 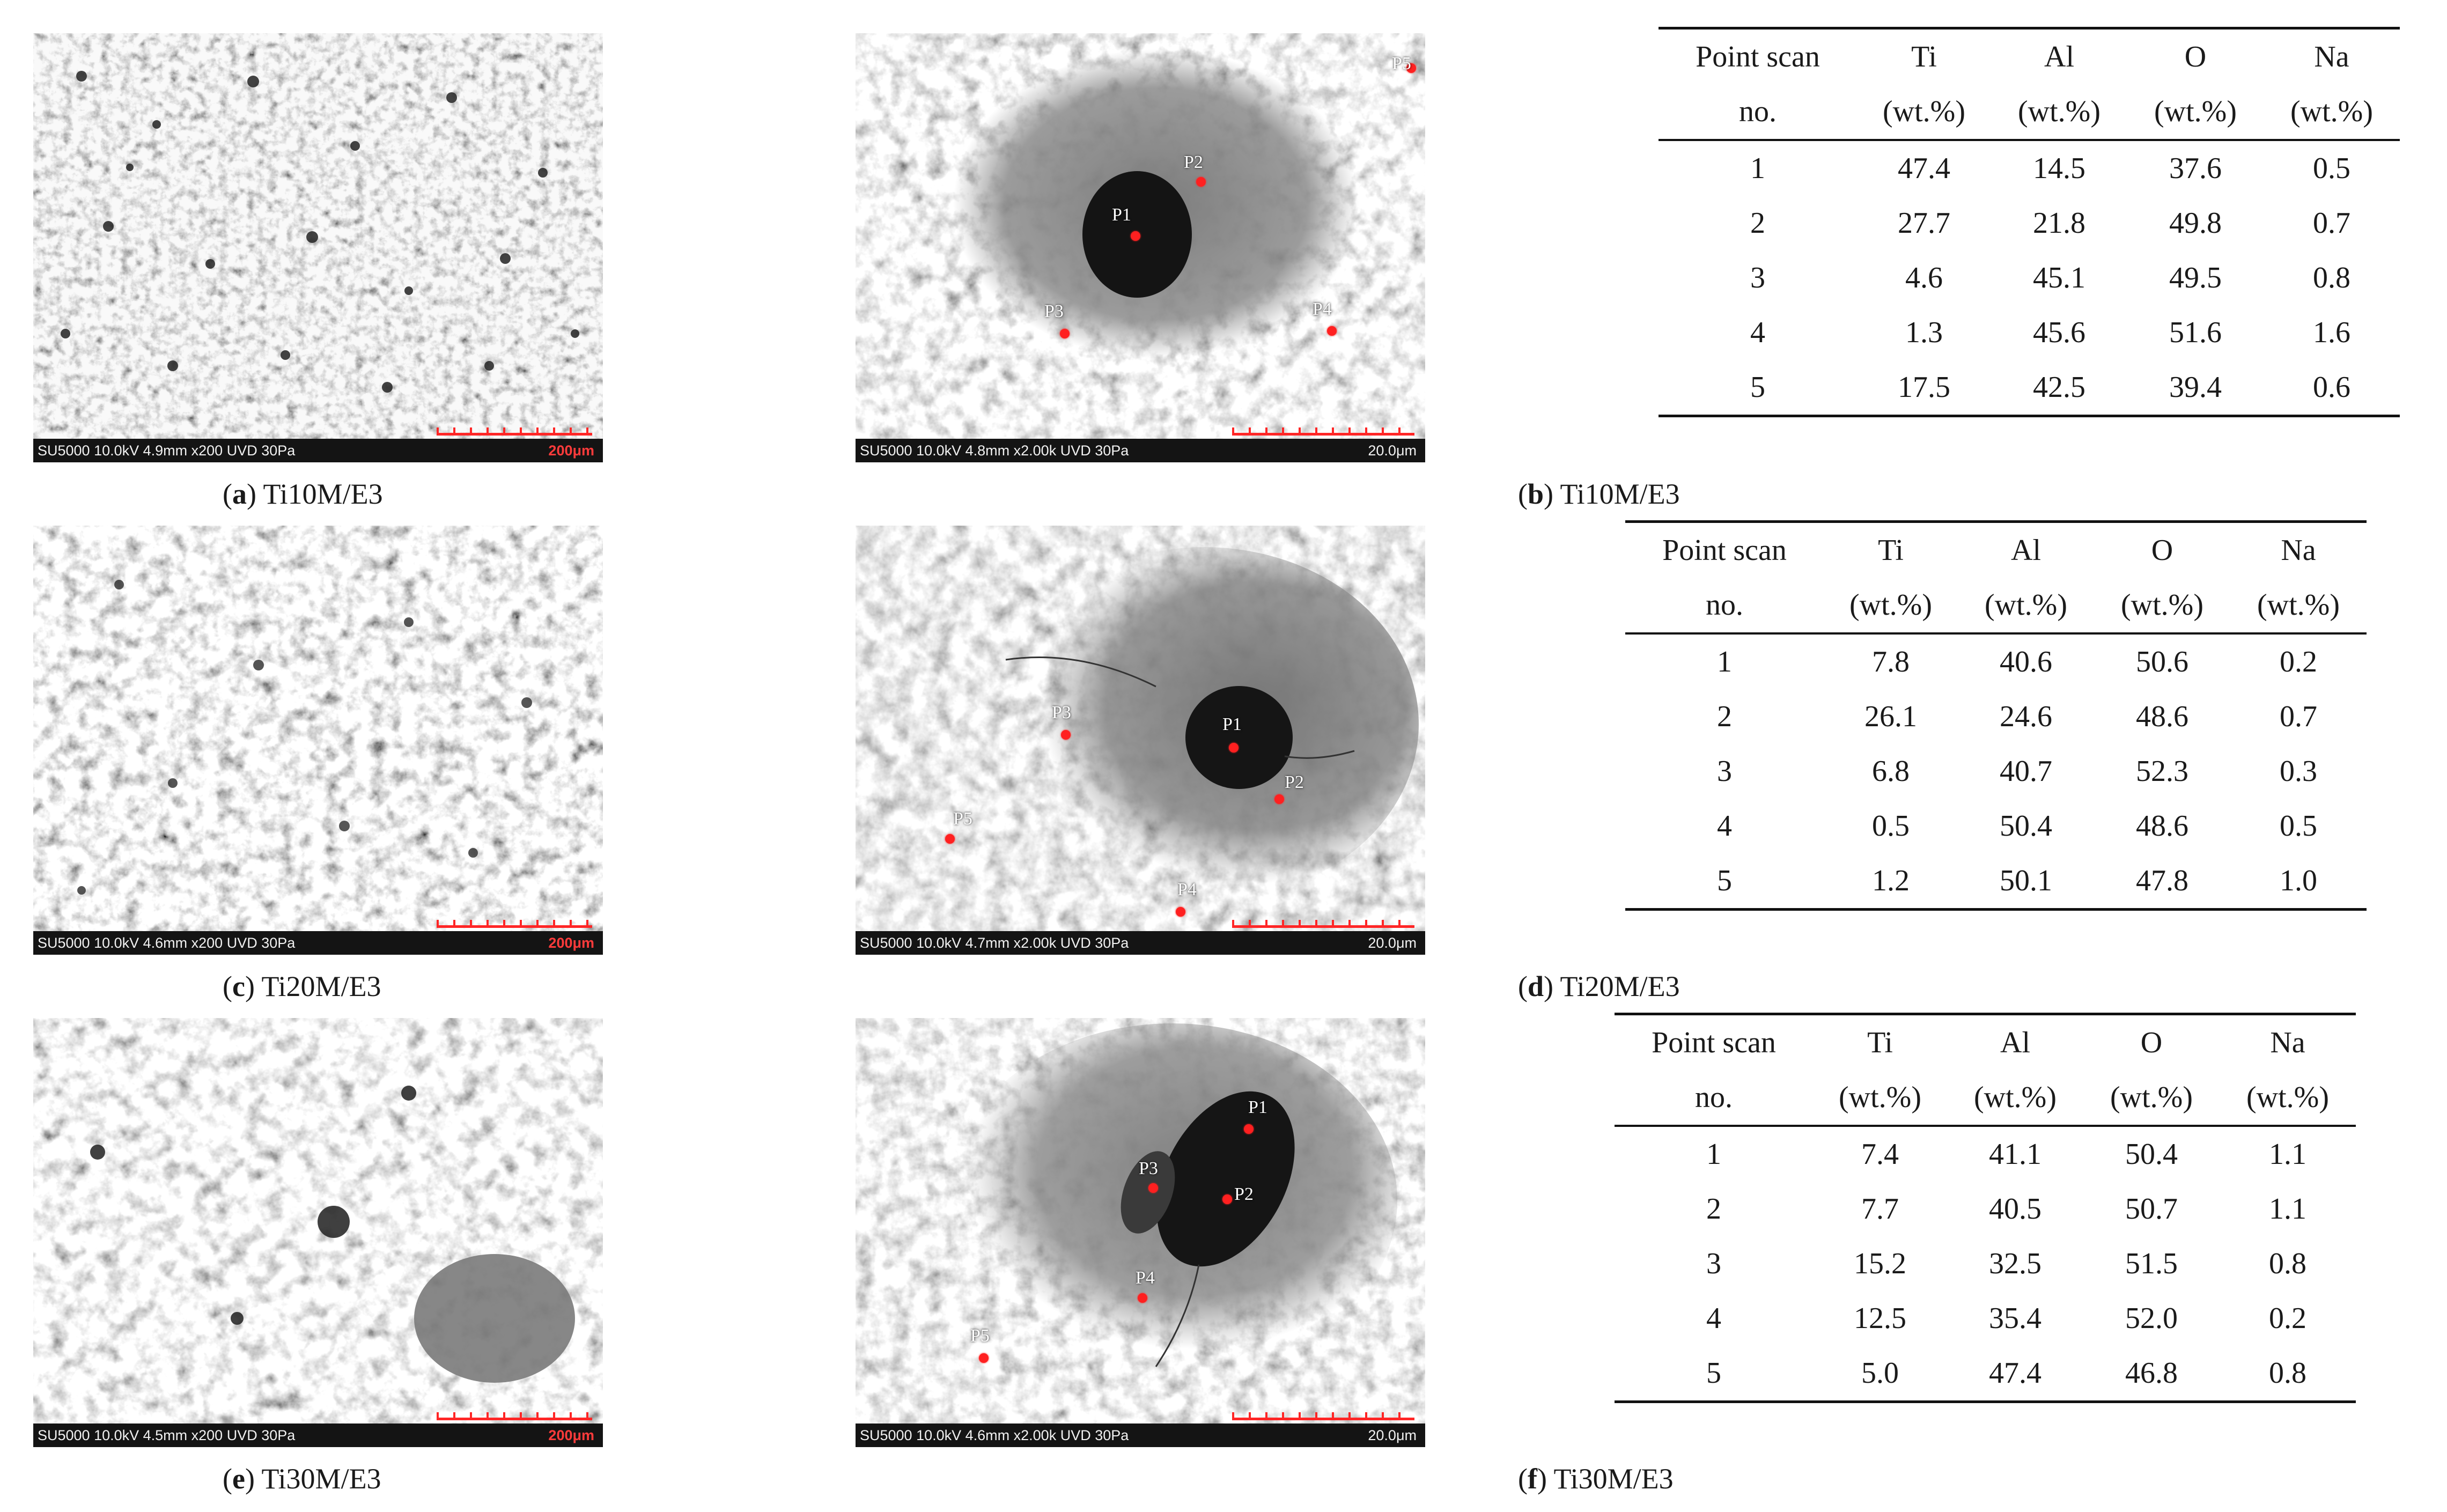 What do you see at coordinates (321, 986) in the screenshot?
I see `caption-text: Ti20M/E3` at bounding box center [321, 986].